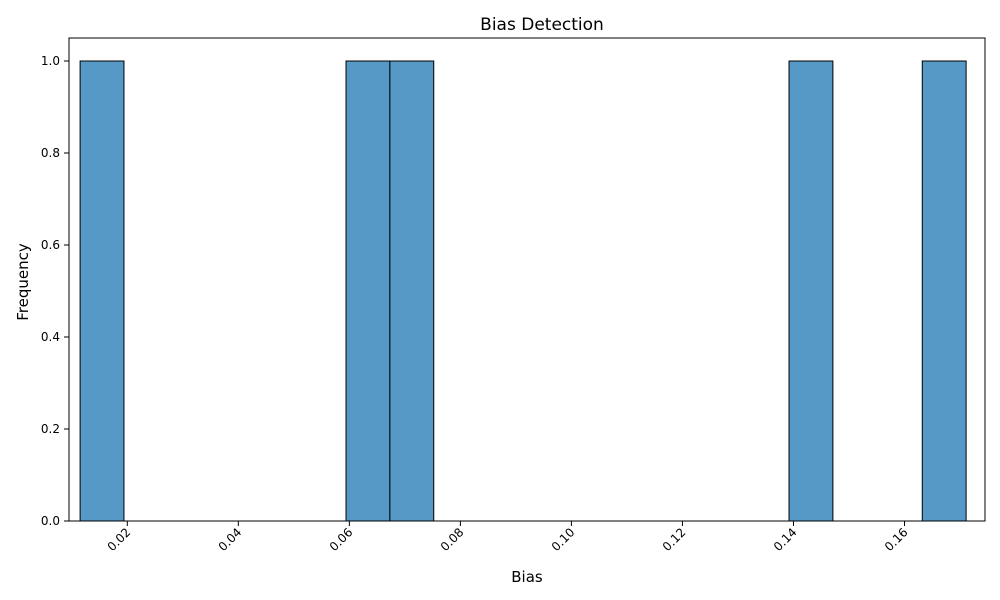  Describe the element at coordinates (785, 539) in the screenshot. I see `x-tick-label: 0.14` at that location.